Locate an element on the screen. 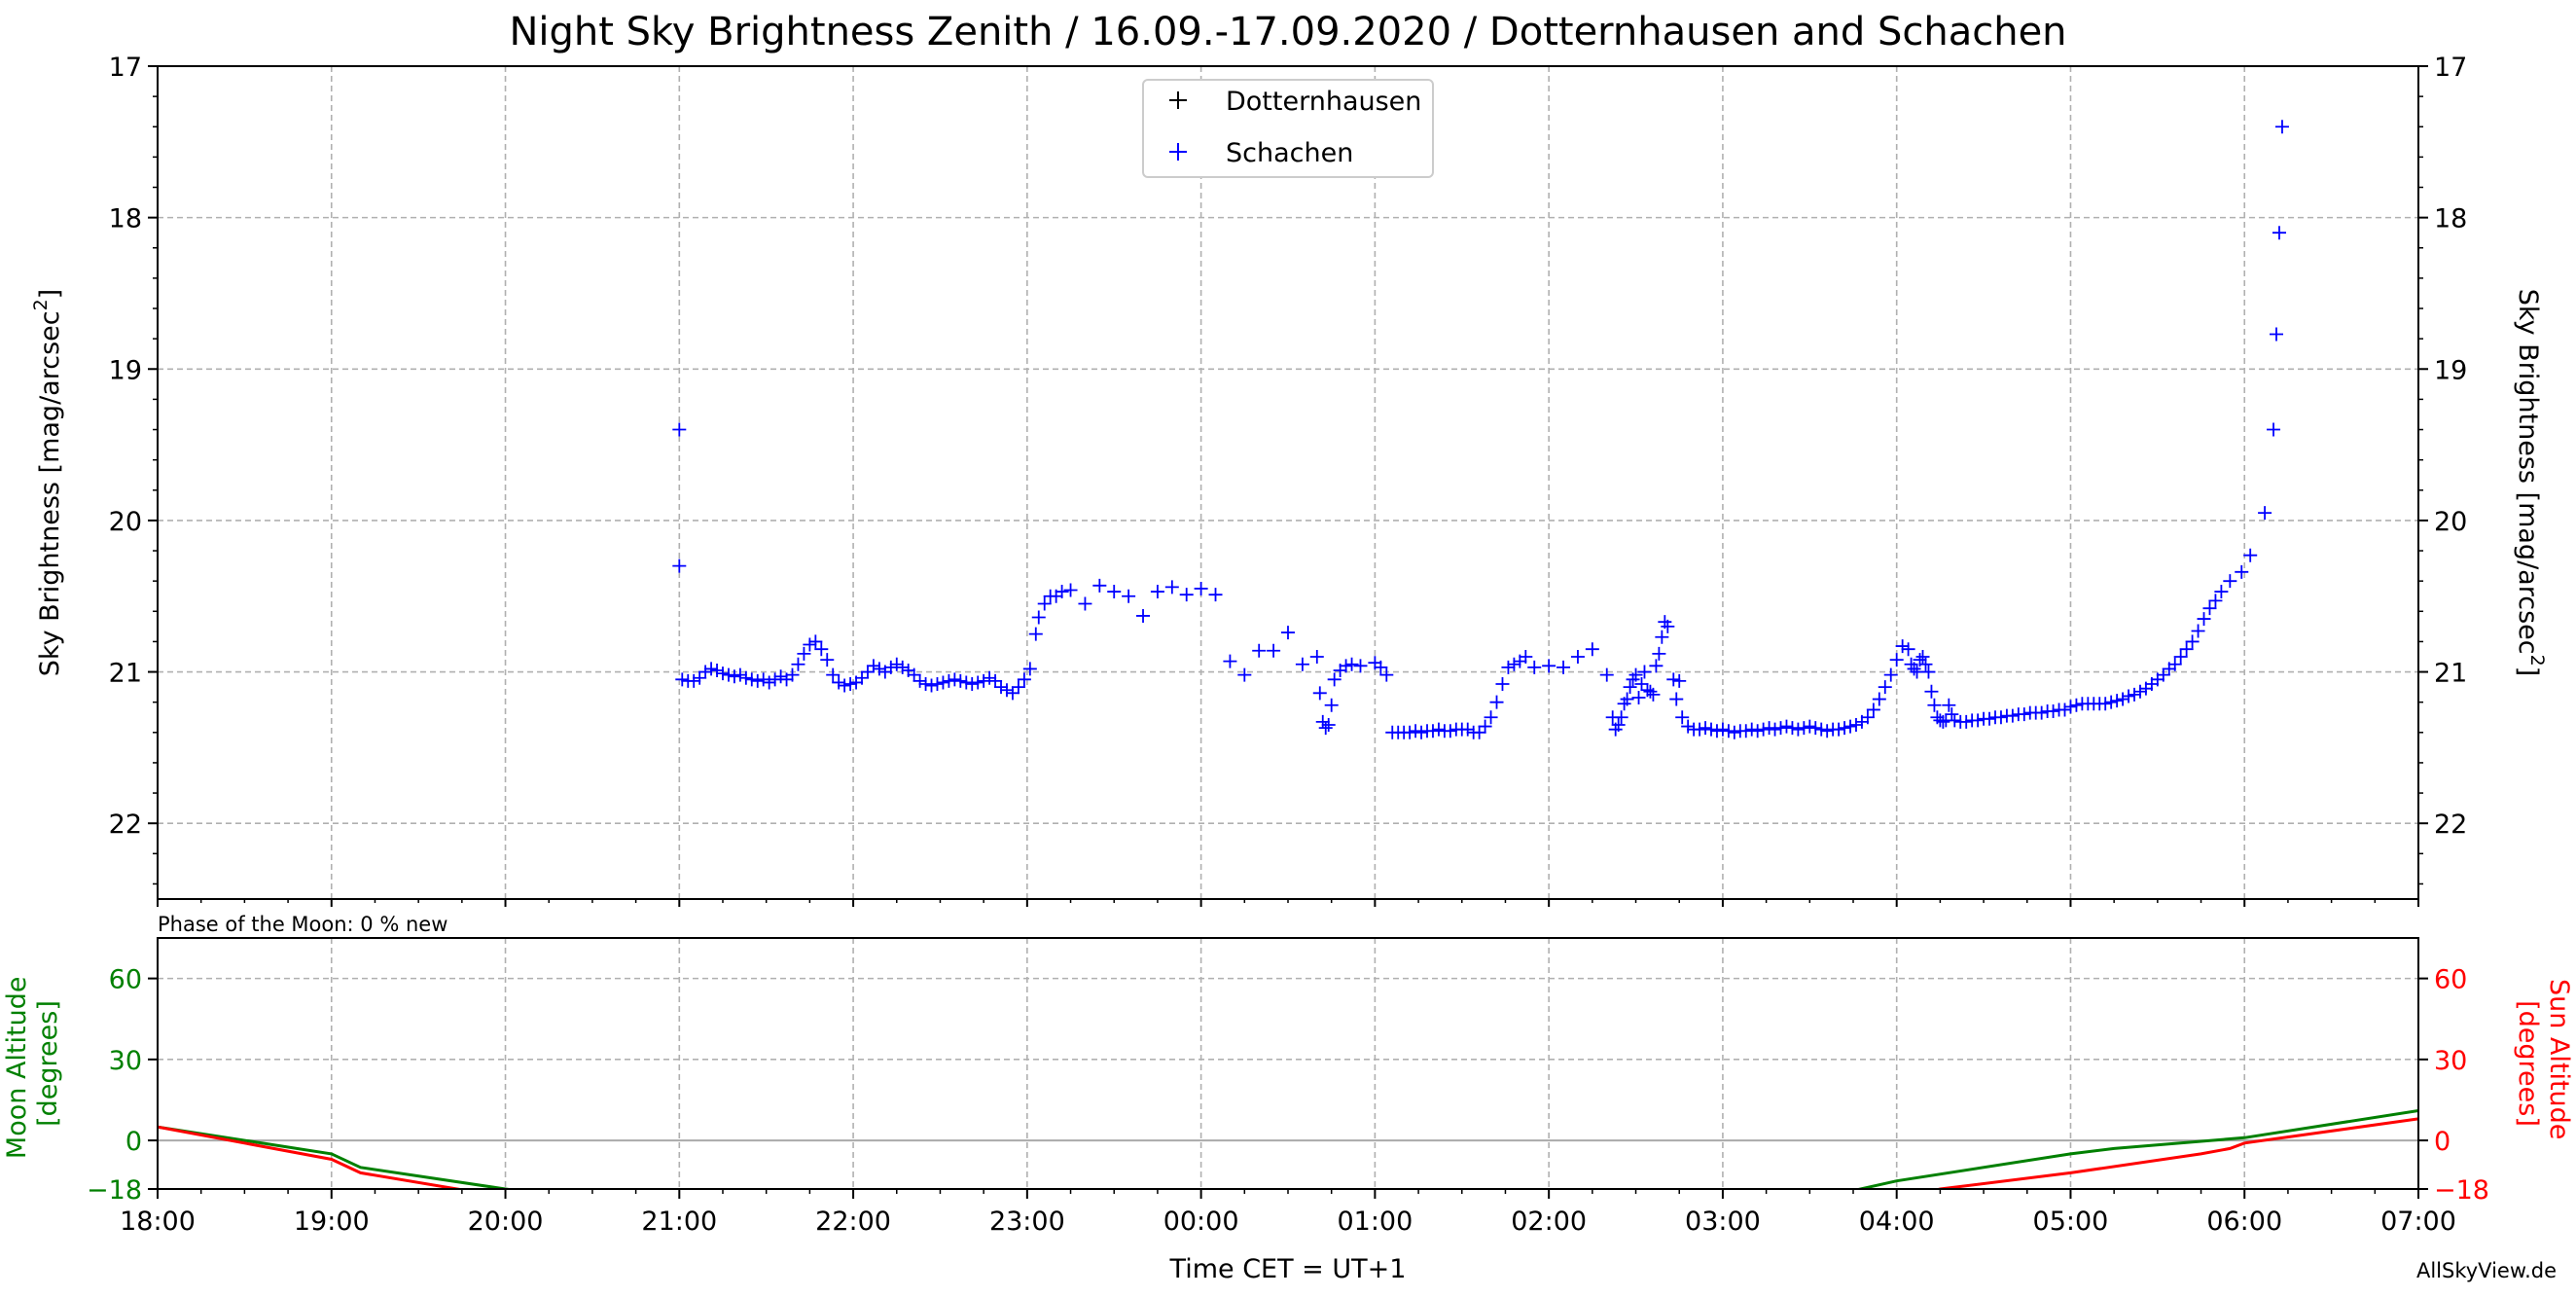 Image resolution: width=2576 pixels, height=1297 pixels. time-xtick-label-23:00: 23:00 is located at coordinates (1027, 1222).